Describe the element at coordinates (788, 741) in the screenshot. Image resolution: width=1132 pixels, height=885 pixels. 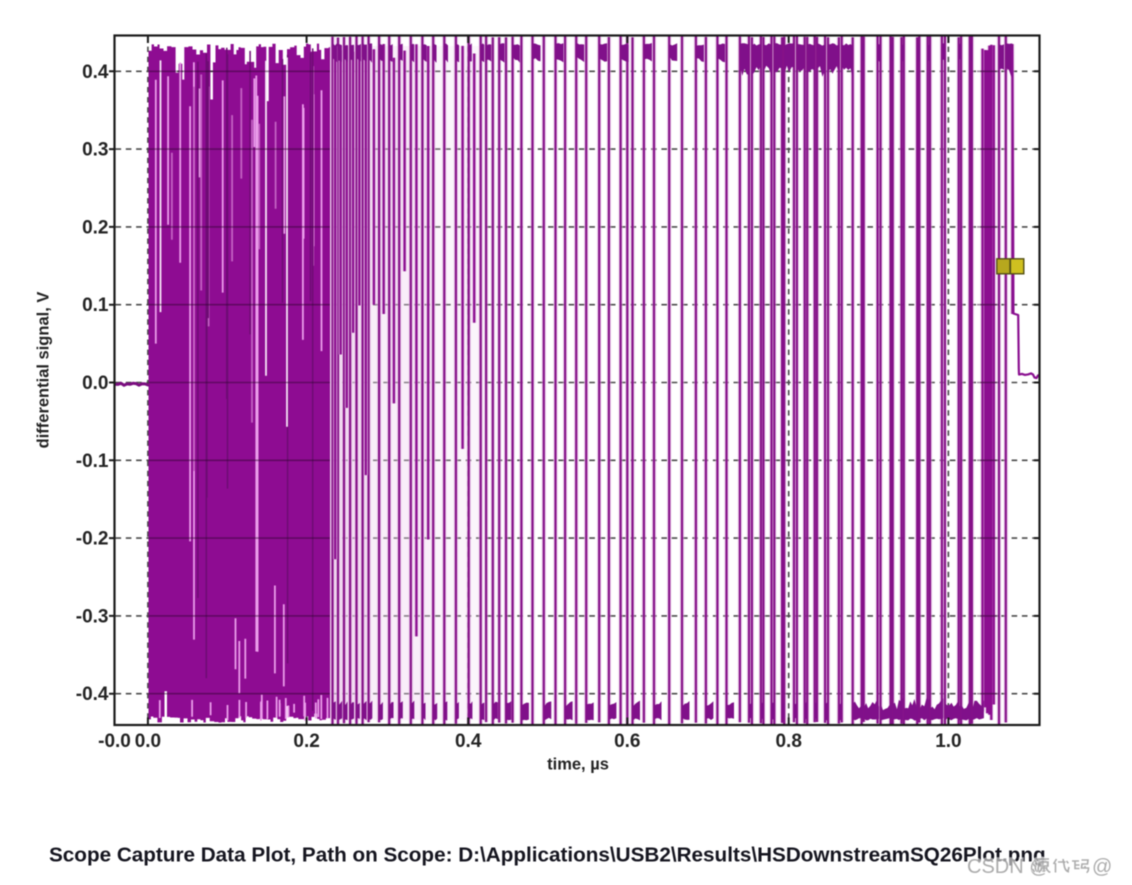
I see `svg-text: 0.8` at that location.